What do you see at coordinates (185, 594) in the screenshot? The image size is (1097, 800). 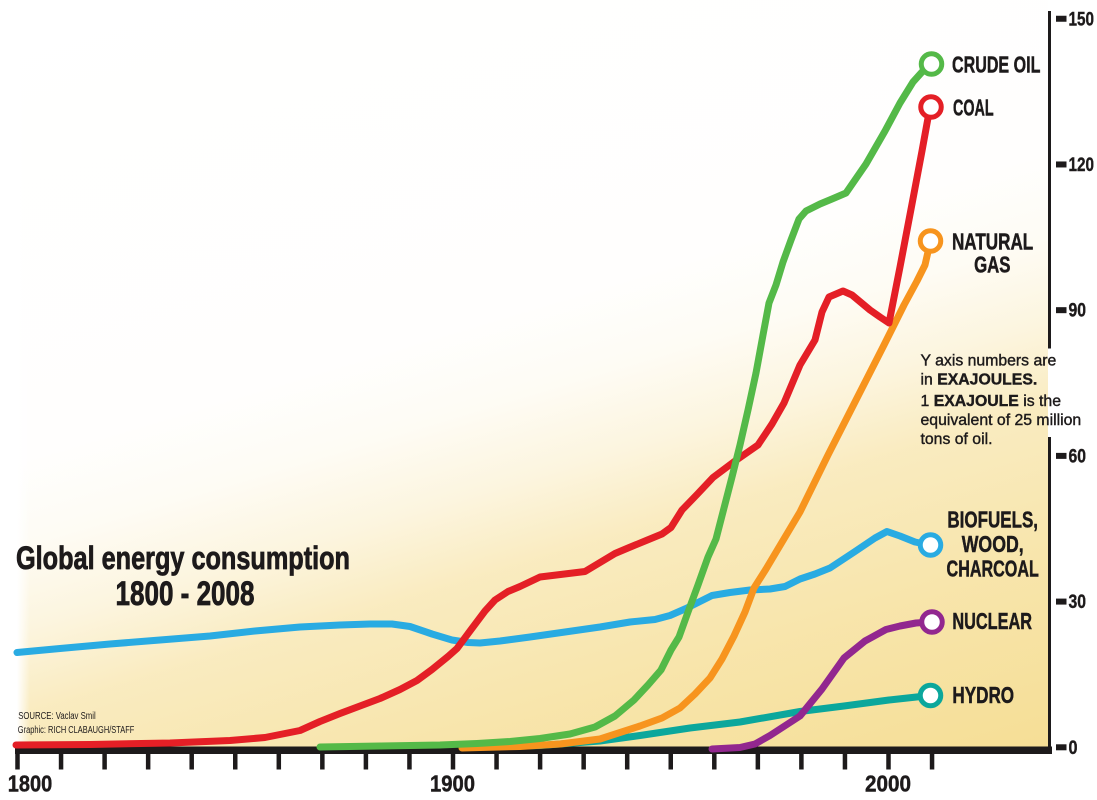 I see `svg-text: 1800 - 2008` at bounding box center [185, 594].